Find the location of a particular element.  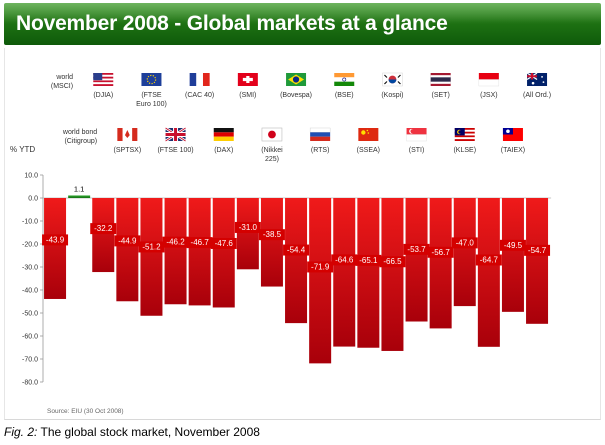

data-label: -46.7 is located at coordinates (200, 242).